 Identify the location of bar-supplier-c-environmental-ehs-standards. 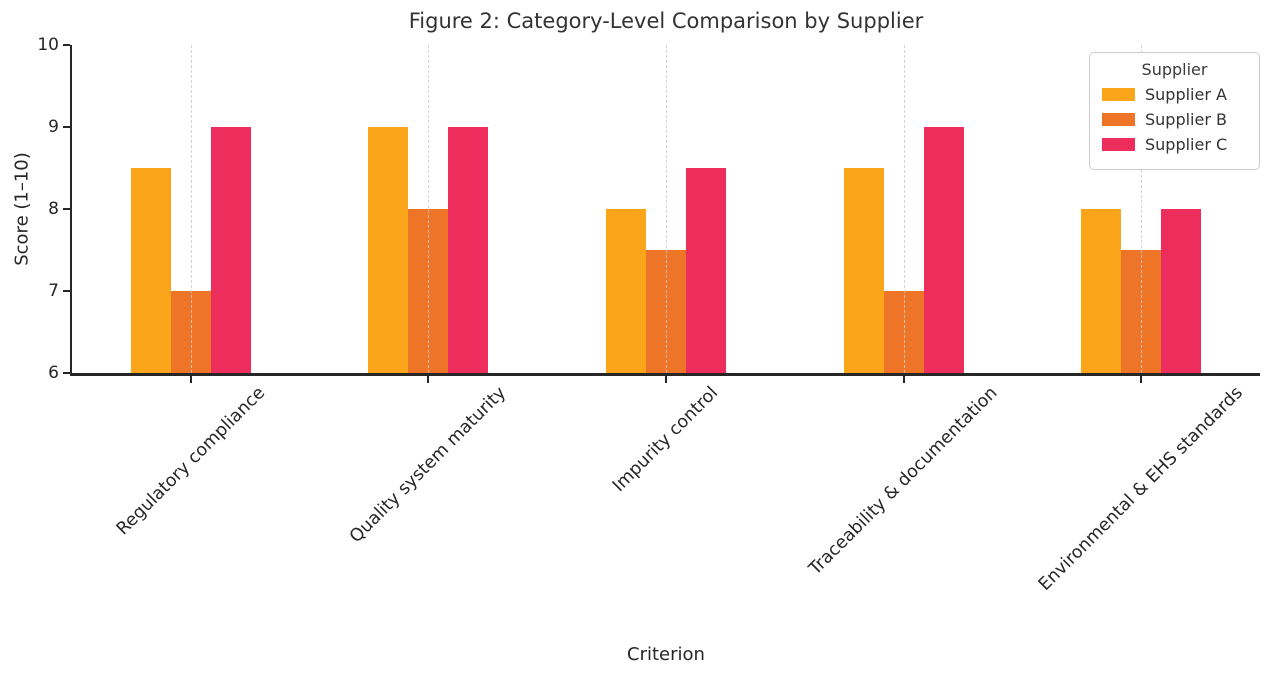
(1181, 291).